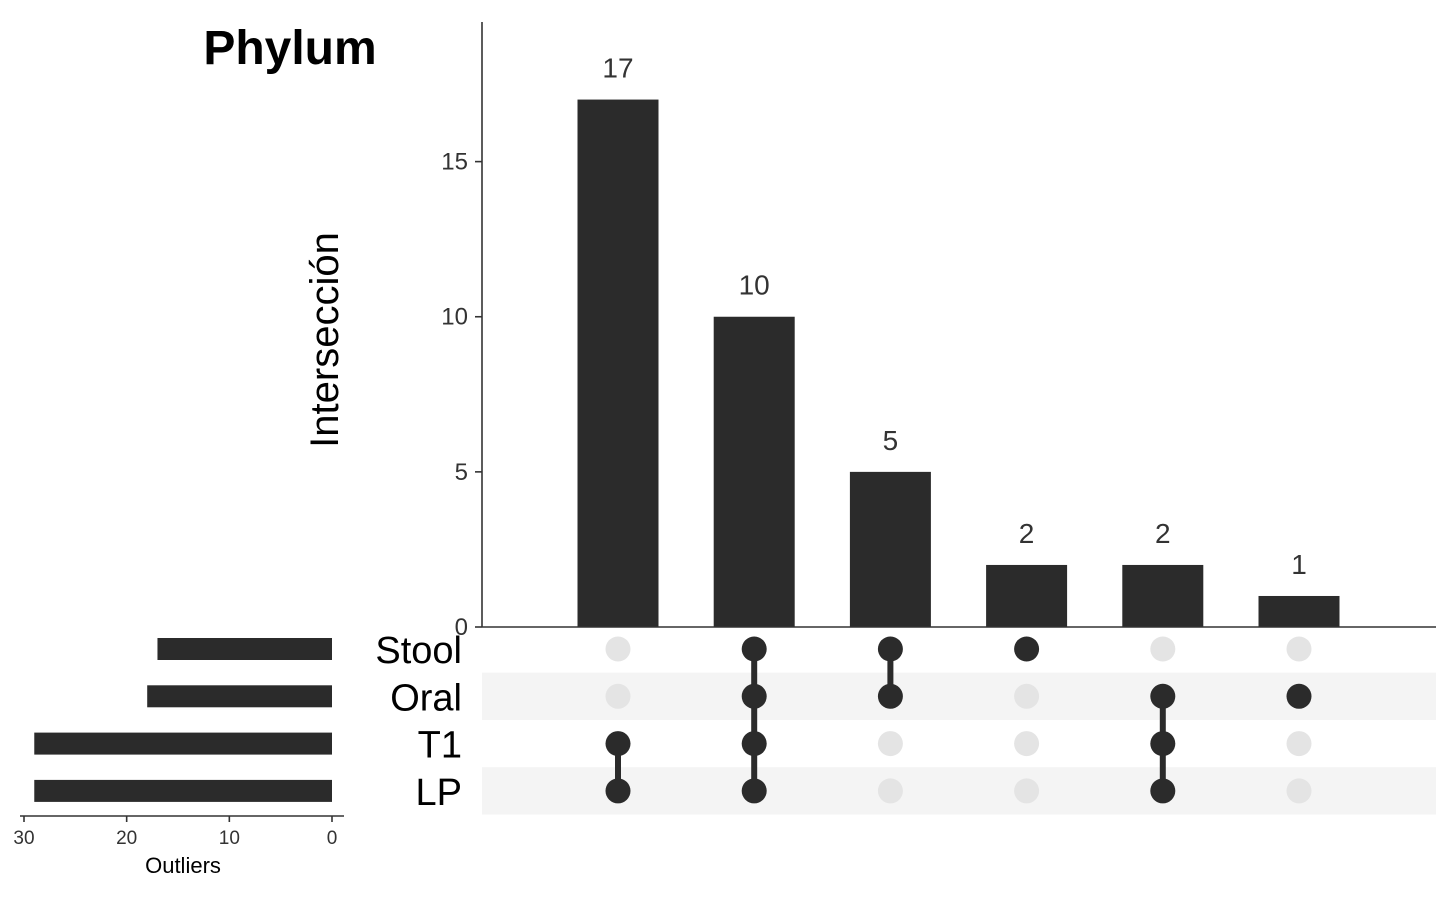  What do you see at coordinates (418, 722) in the screenshot?
I see `set-names: Stool Oral T1 LP` at bounding box center [418, 722].